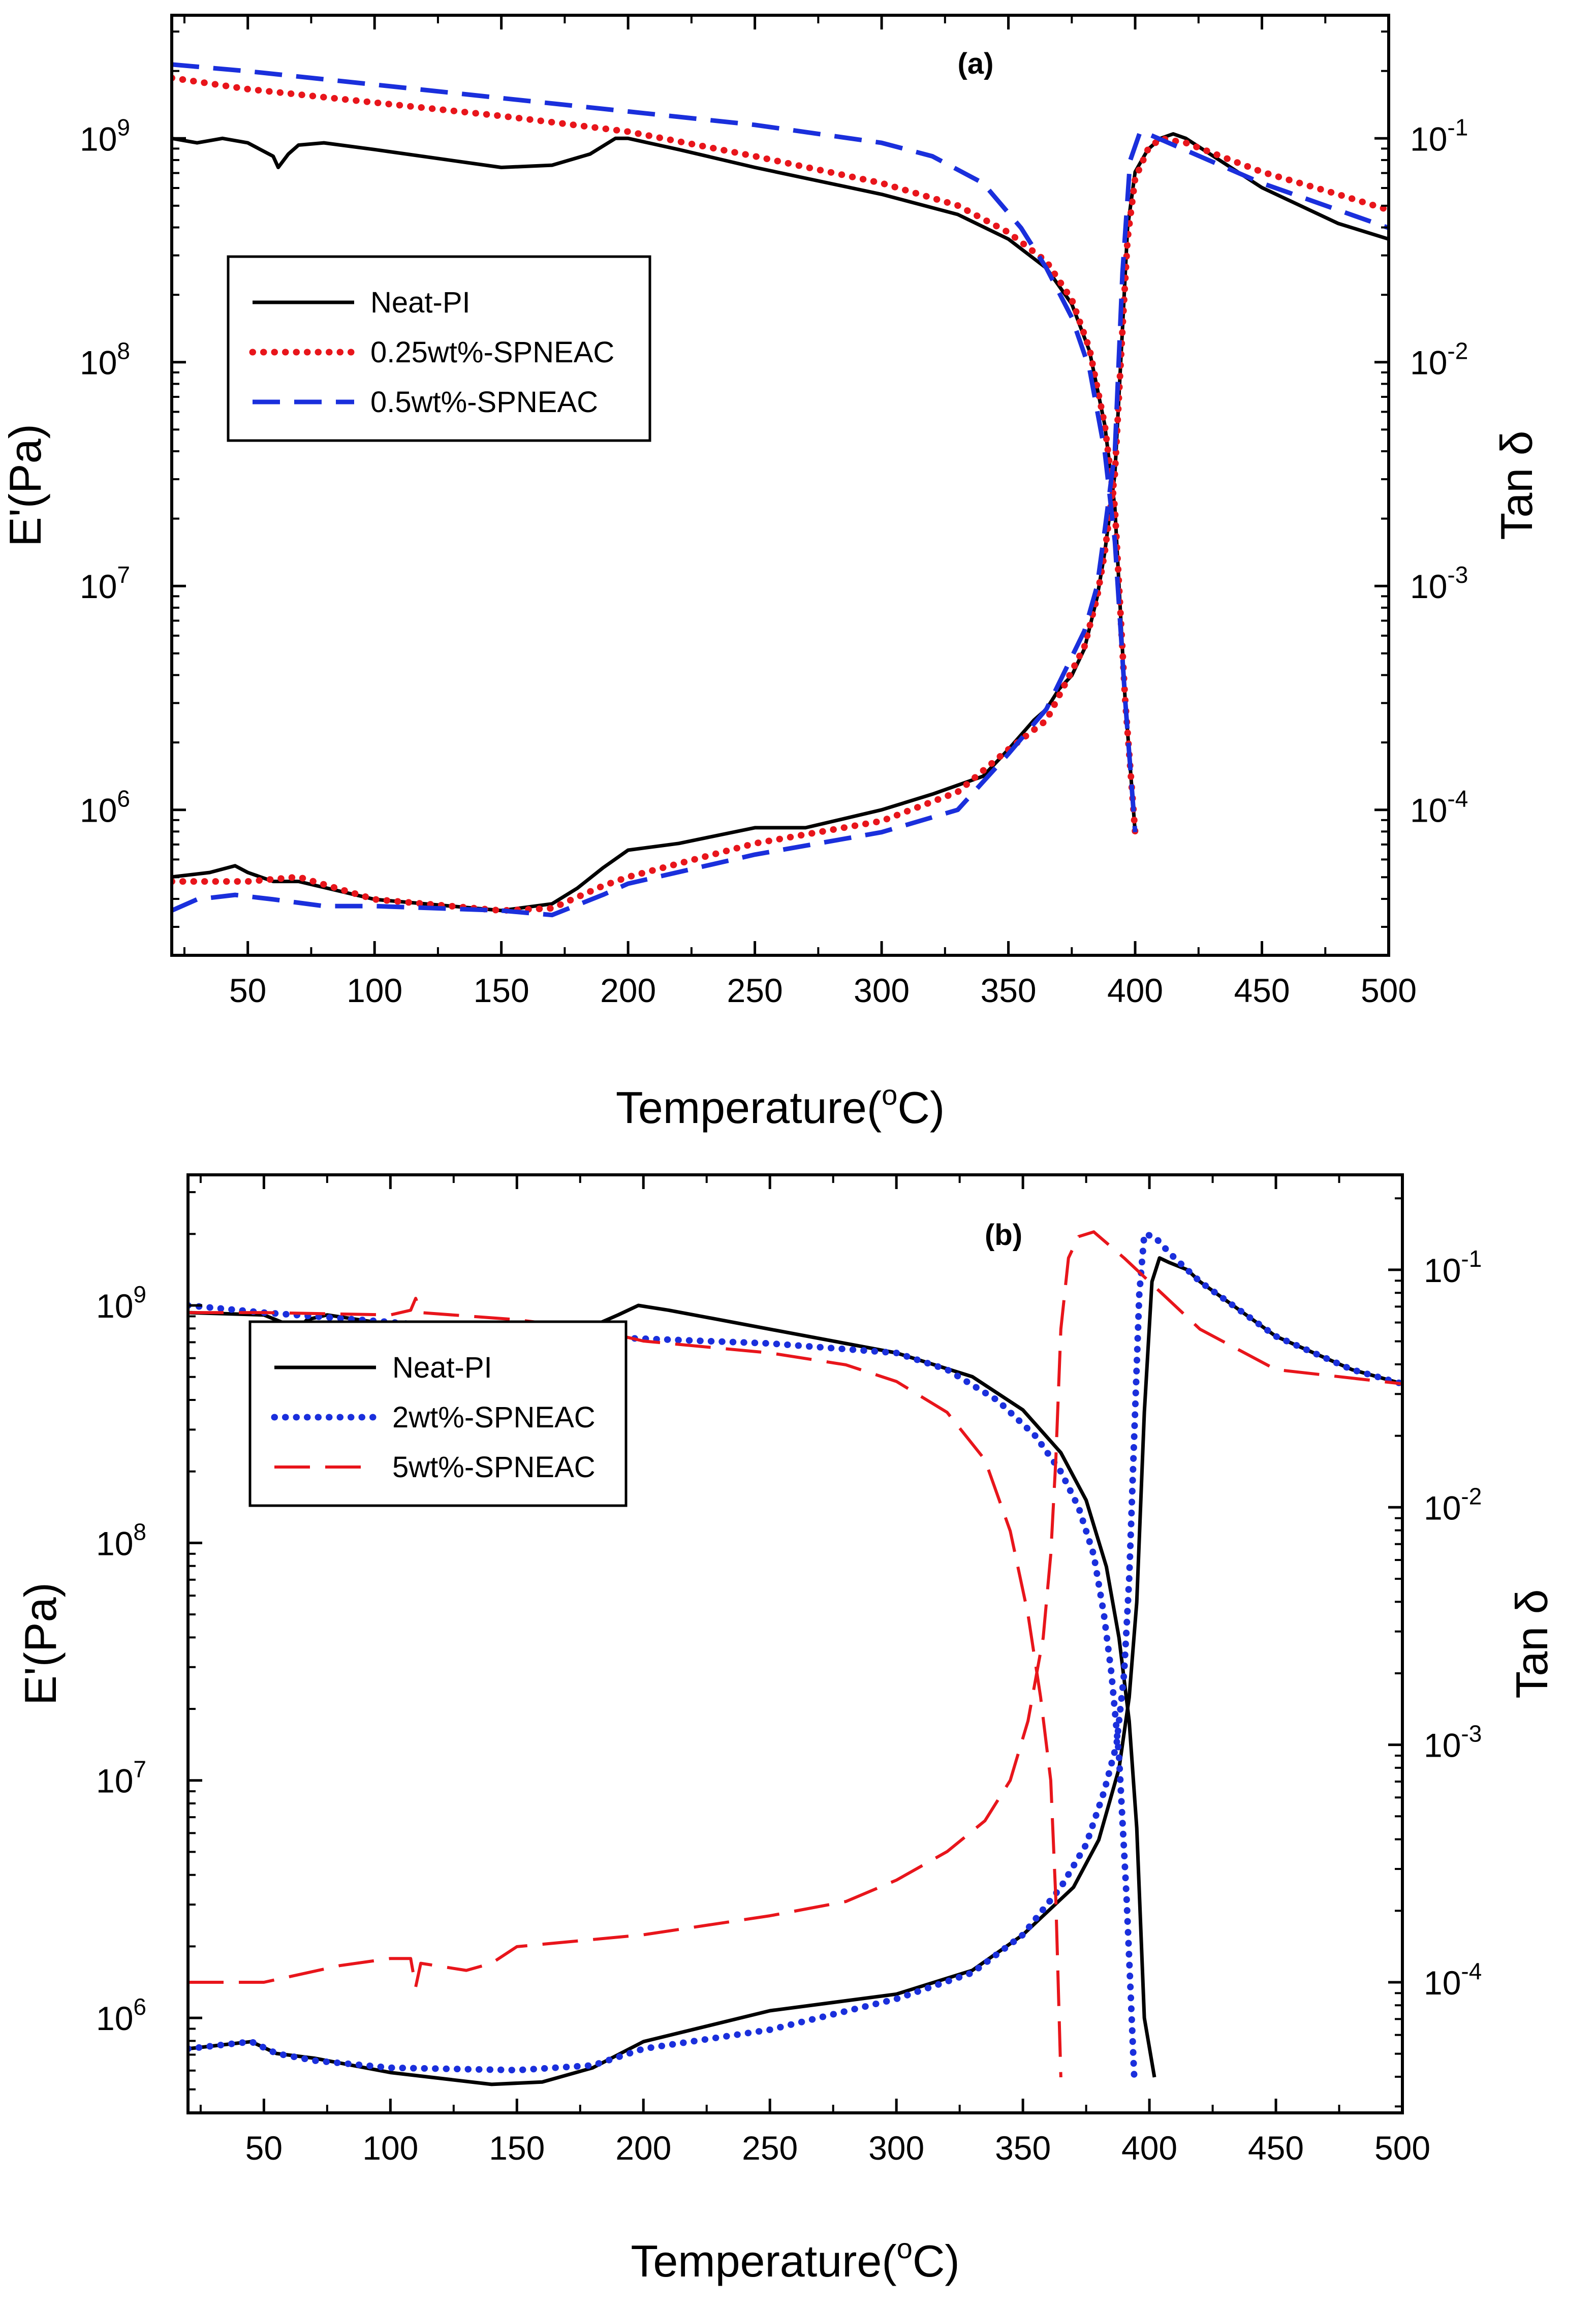 Image resolution: width=1596 pixels, height=2308 pixels. Describe the element at coordinates (1458, 127) in the screenshot. I see `y2-tick-exponent: -1` at that location.